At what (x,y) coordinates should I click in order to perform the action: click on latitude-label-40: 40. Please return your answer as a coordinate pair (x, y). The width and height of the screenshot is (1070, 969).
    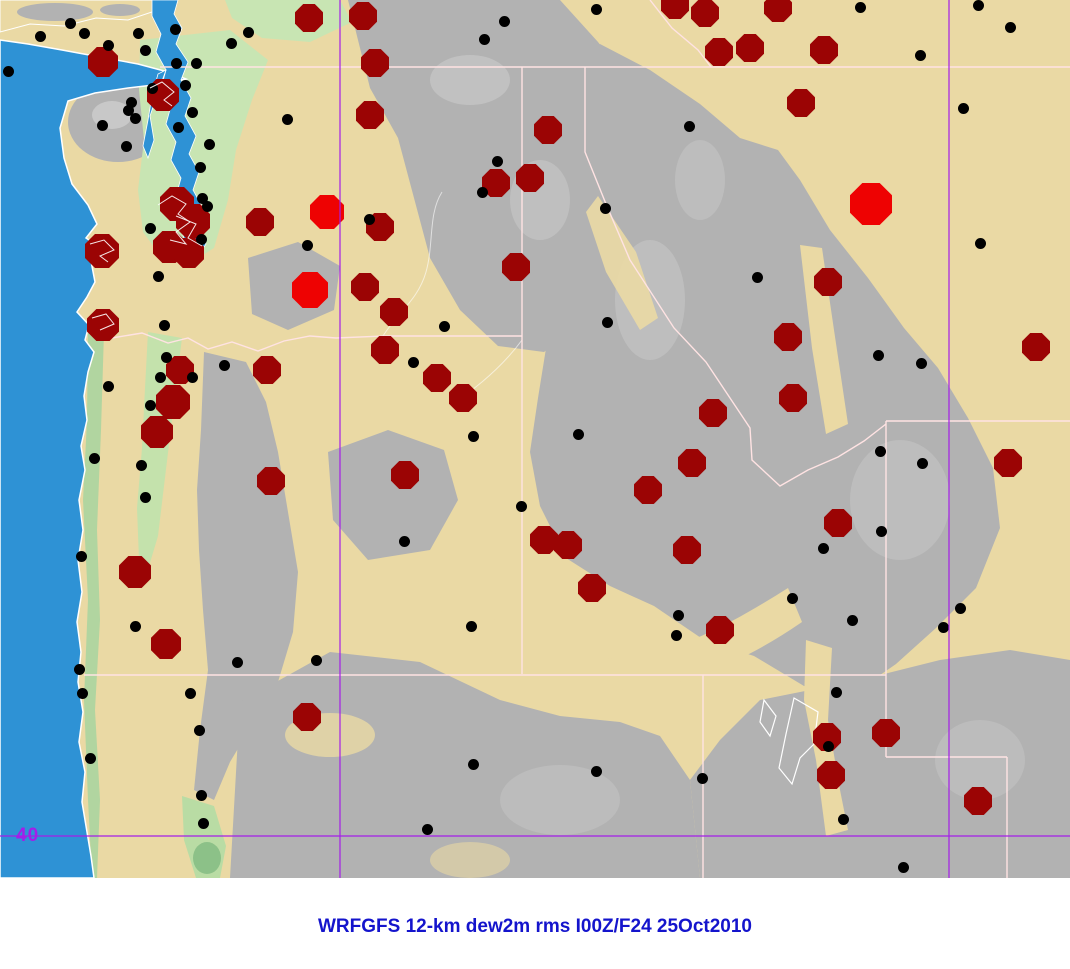
    Looking at the image, I should click on (28, 835).